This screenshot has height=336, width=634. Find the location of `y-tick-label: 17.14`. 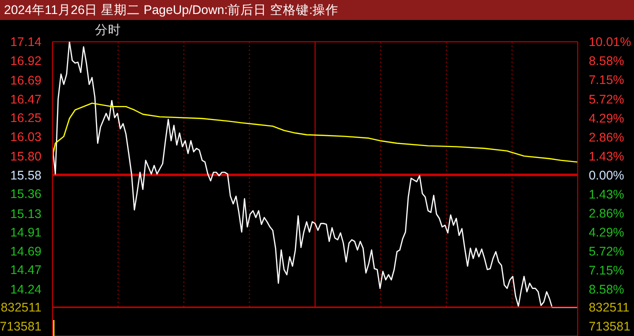

y-tick-label: 17.14 is located at coordinates (26, 42).